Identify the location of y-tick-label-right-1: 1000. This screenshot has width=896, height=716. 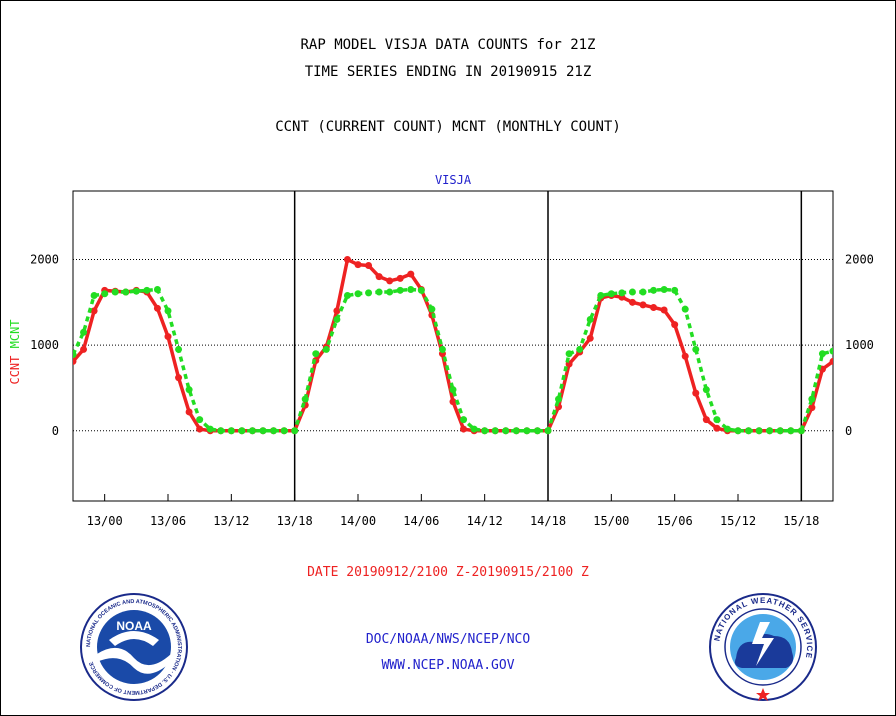
(859, 345).